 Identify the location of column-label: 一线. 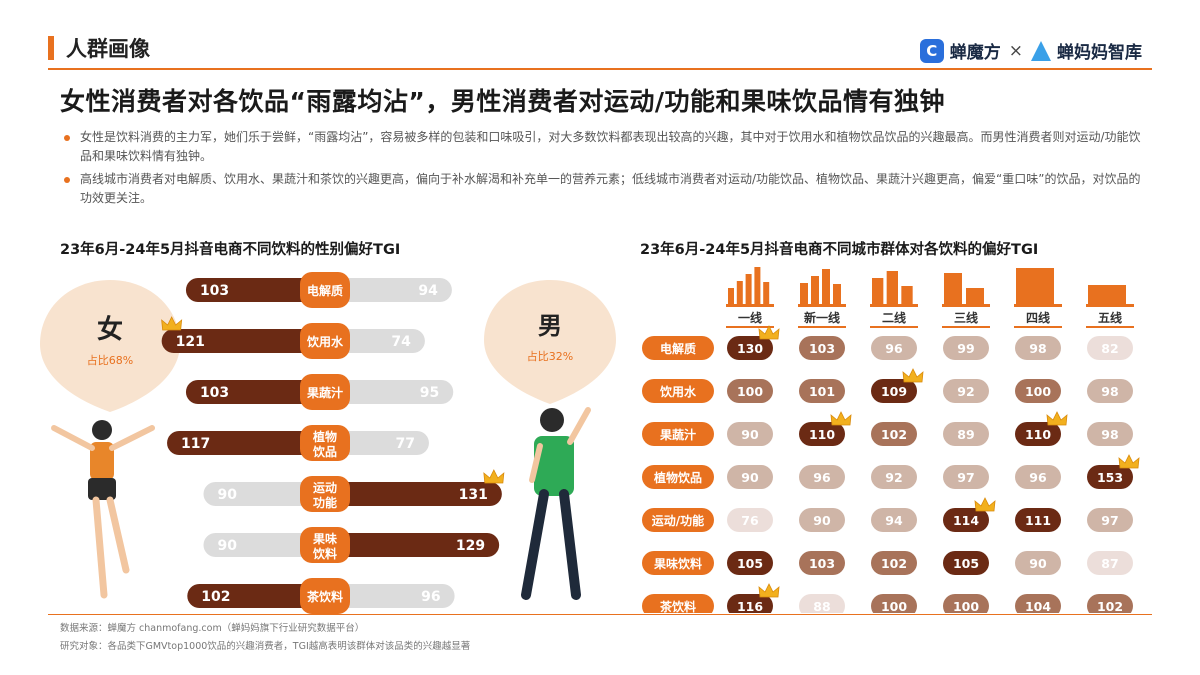
(750, 317).